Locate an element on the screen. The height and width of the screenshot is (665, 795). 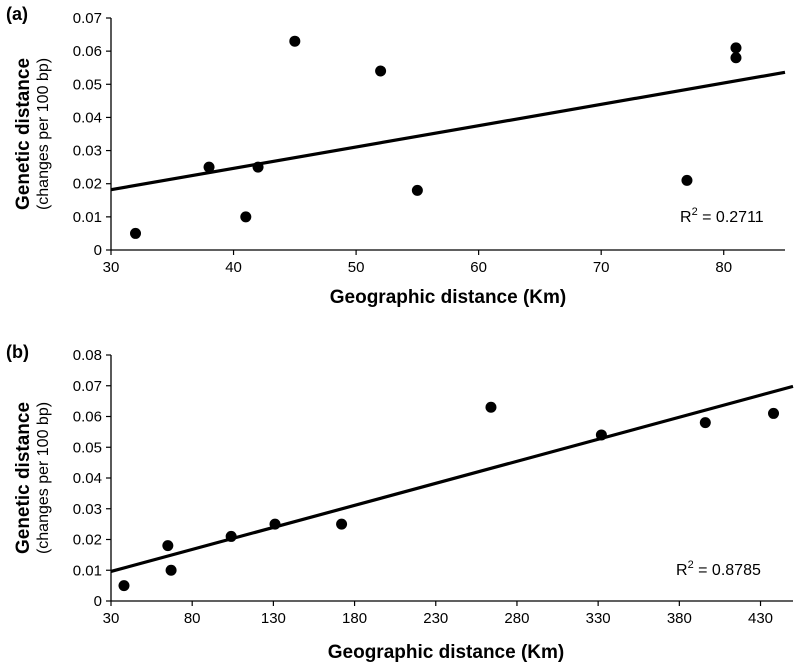
x-tick-label: 280 is located at coordinates (516, 618).